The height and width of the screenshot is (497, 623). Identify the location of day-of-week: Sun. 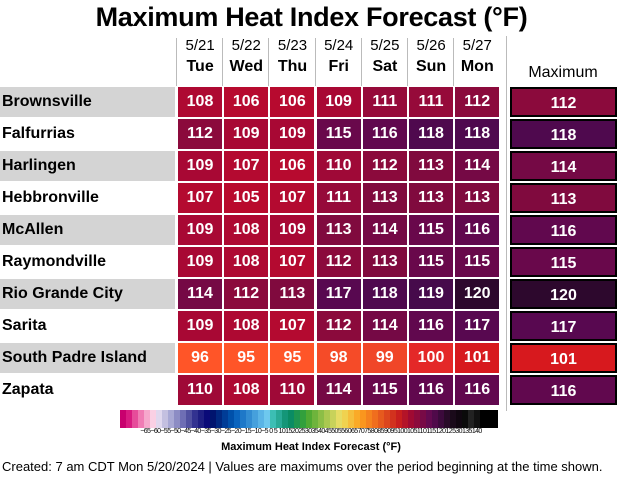
(431, 66).